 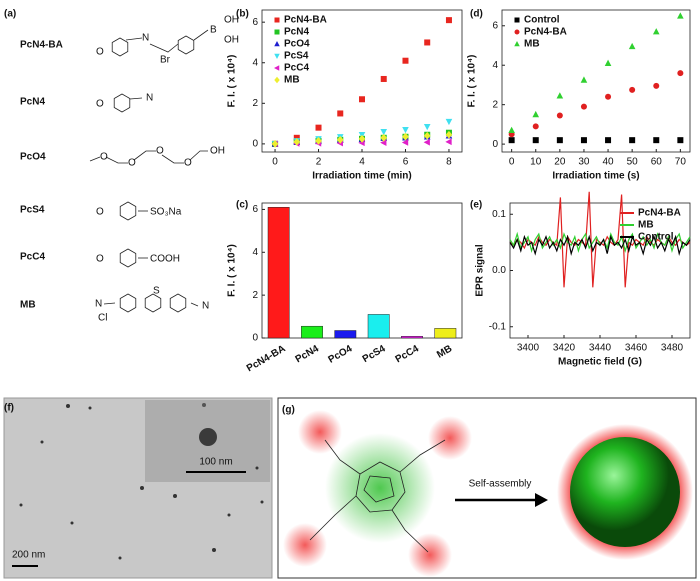 I want to click on compound-name: PcN4-BA, so click(x=41, y=45).